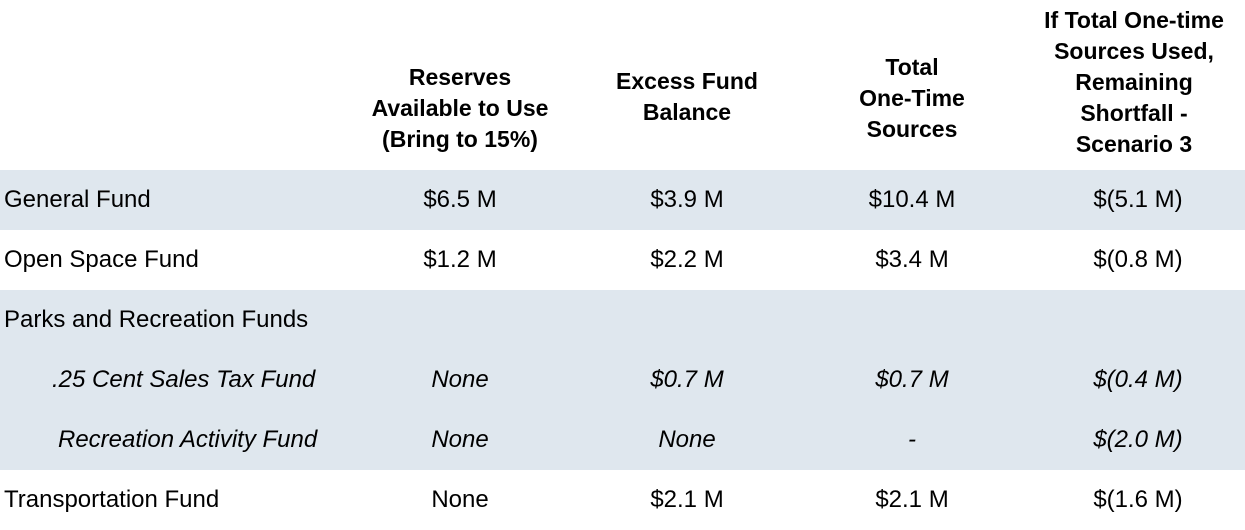 The height and width of the screenshot is (530, 1245). I want to click on remaining-shortfall-value: $(0.4 M), so click(1138, 379).